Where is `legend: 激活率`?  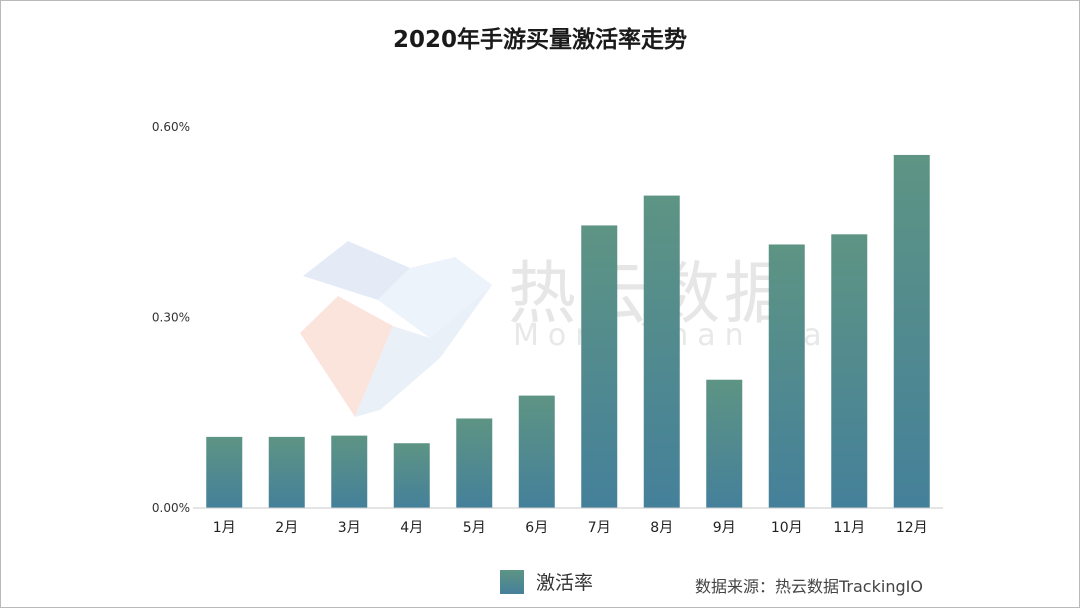 legend: 激活率 is located at coordinates (546, 581).